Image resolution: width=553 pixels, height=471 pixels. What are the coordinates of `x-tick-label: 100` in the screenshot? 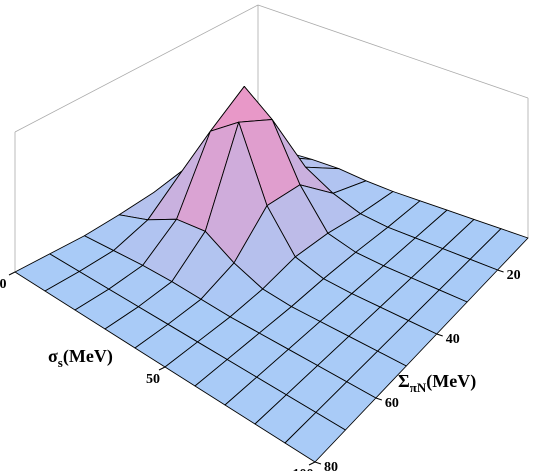 It's located at (303, 469).